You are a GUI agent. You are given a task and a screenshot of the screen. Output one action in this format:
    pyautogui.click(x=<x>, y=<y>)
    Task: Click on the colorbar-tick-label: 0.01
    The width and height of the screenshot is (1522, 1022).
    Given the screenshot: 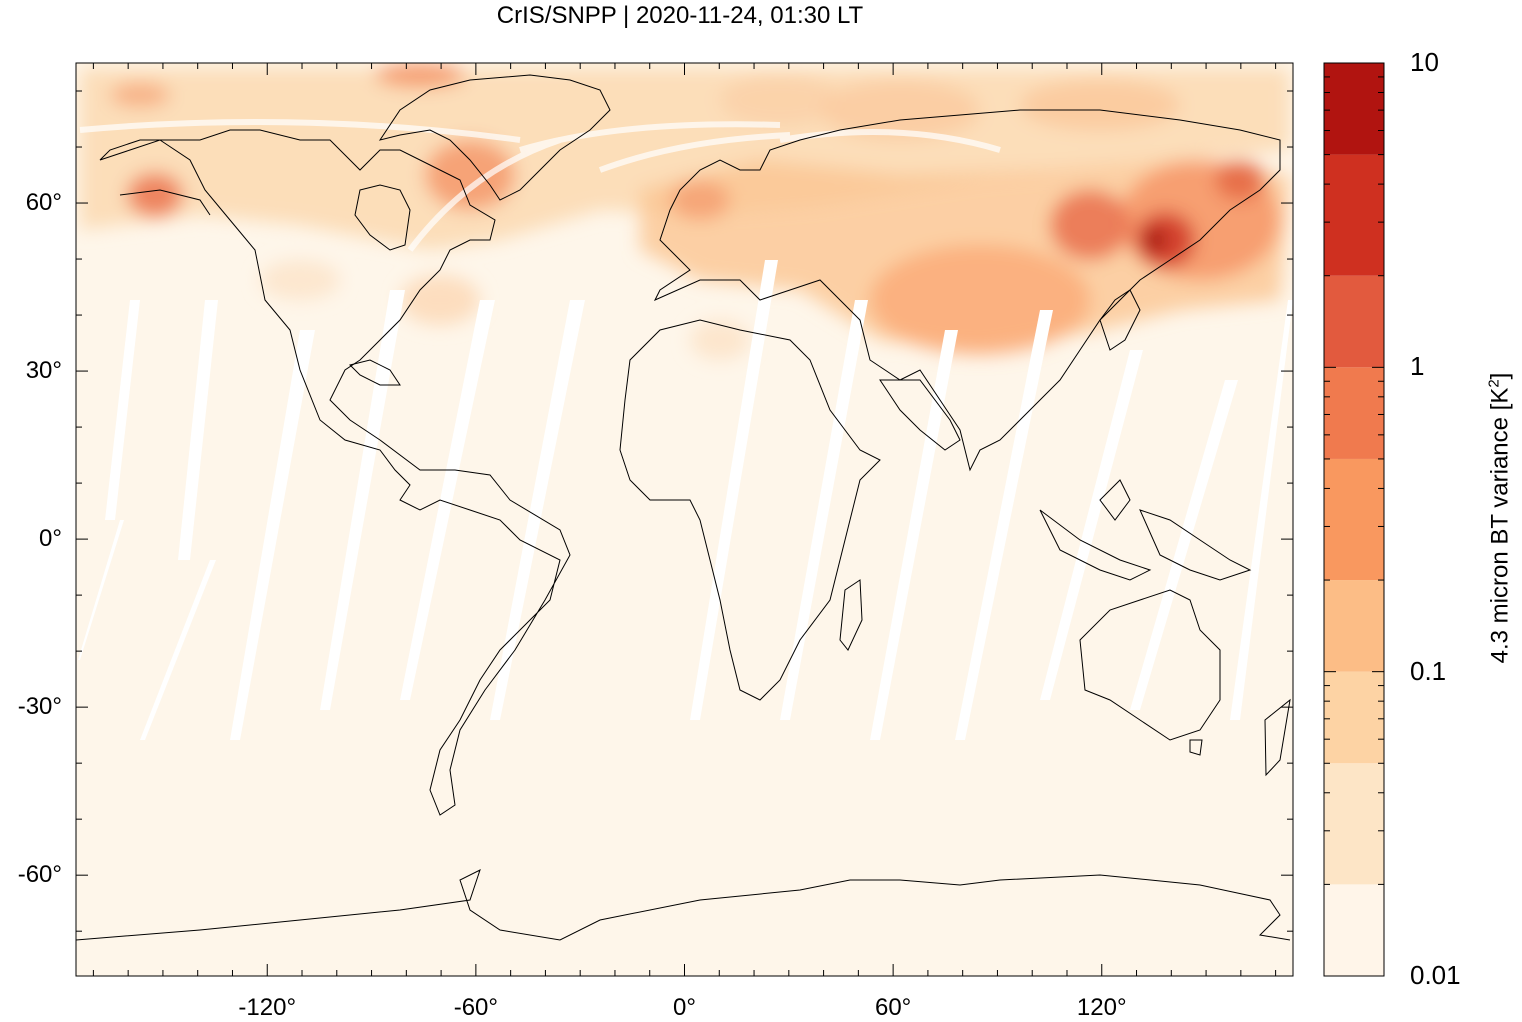 What is the action you would take?
    pyautogui.click(x=1435, y=975)
    